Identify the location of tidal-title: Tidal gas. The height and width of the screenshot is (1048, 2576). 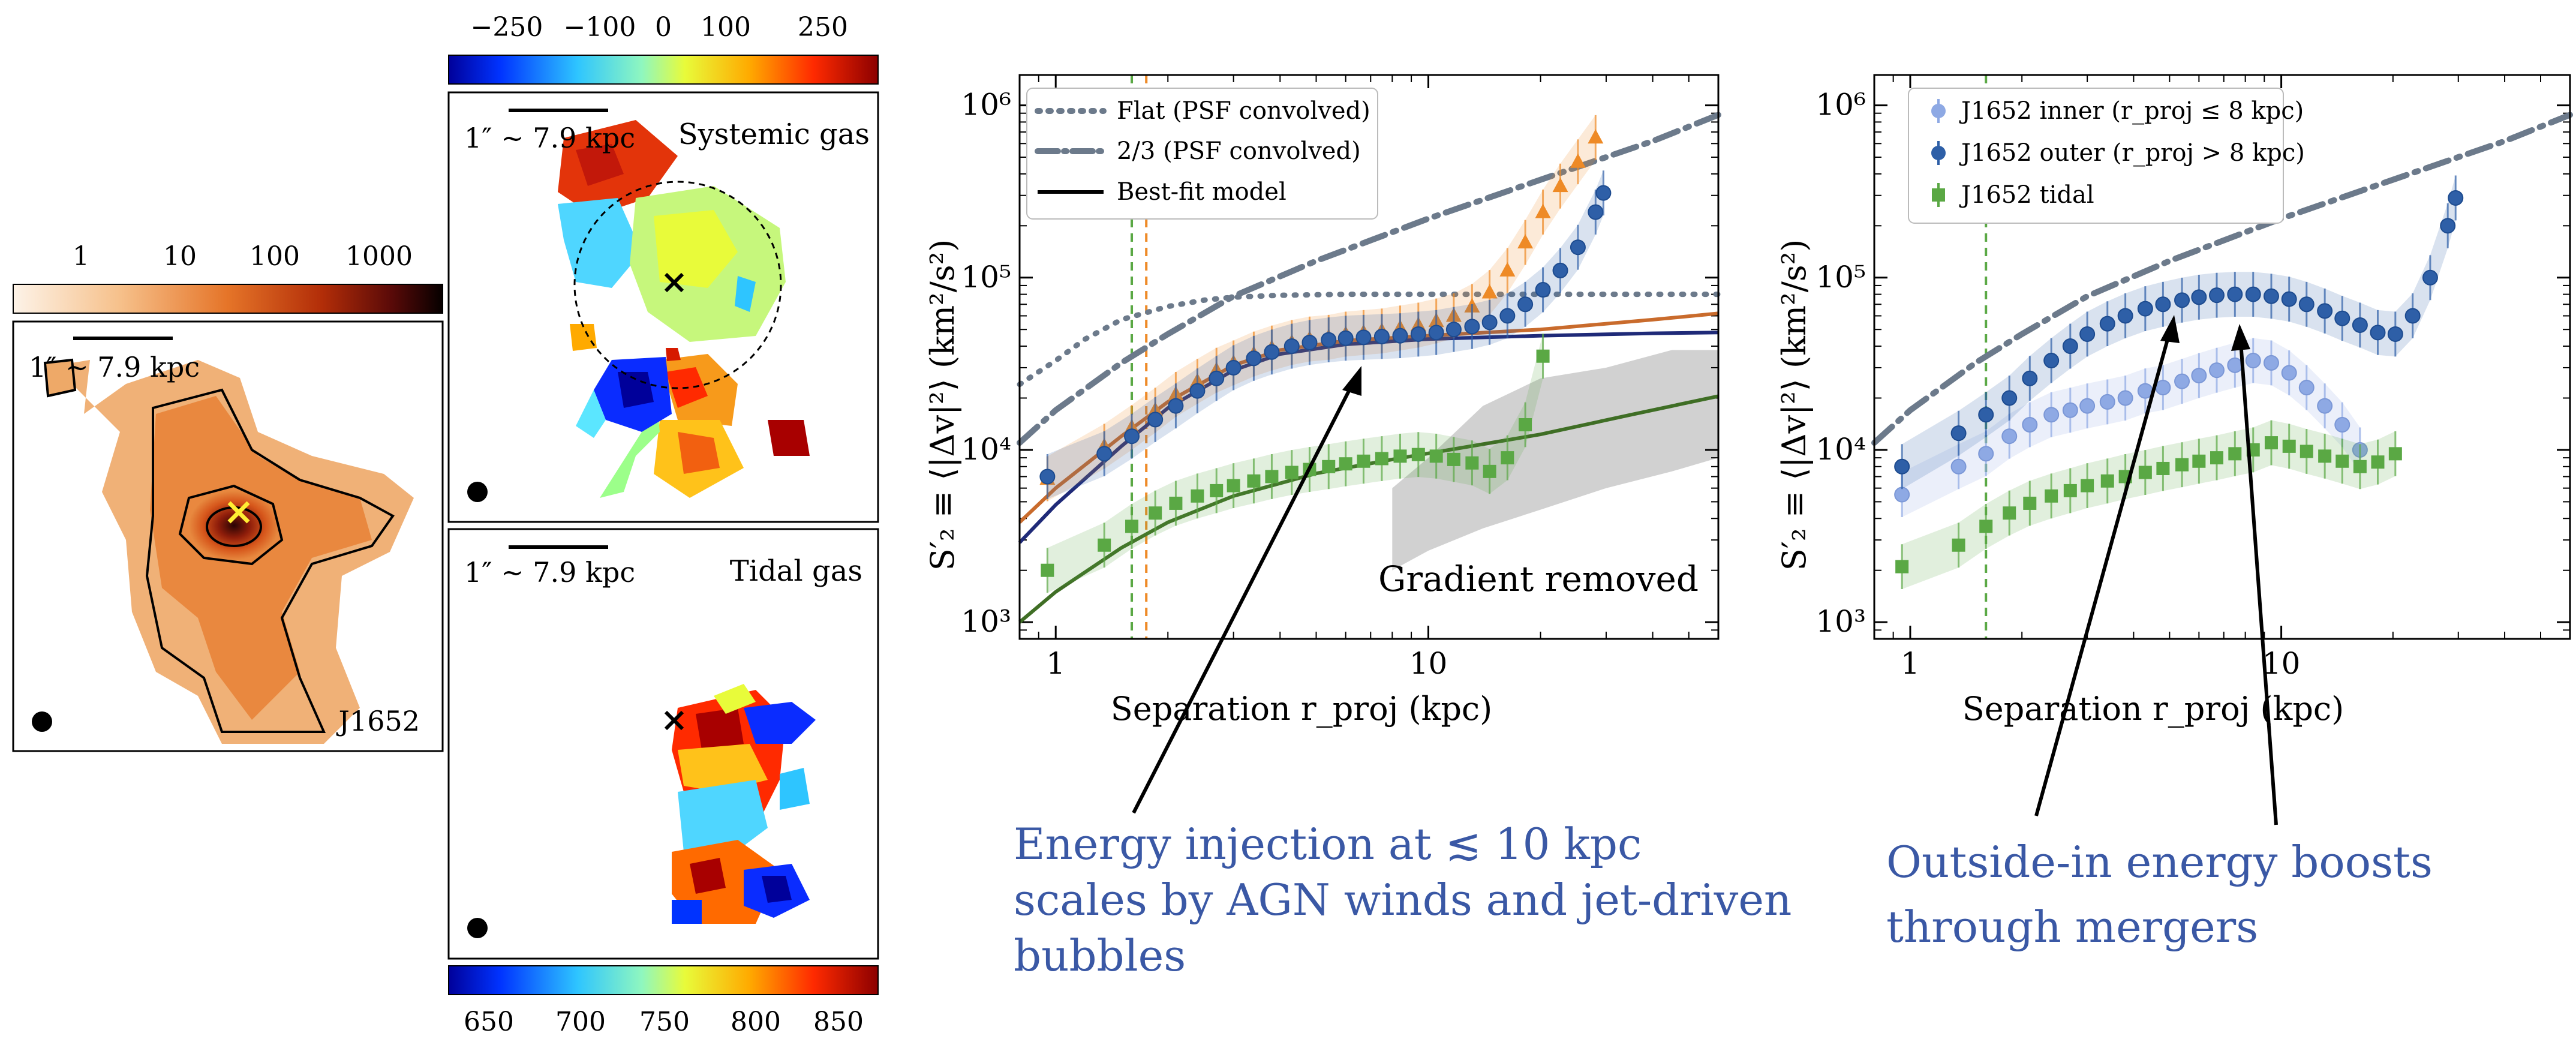
(796, 571).